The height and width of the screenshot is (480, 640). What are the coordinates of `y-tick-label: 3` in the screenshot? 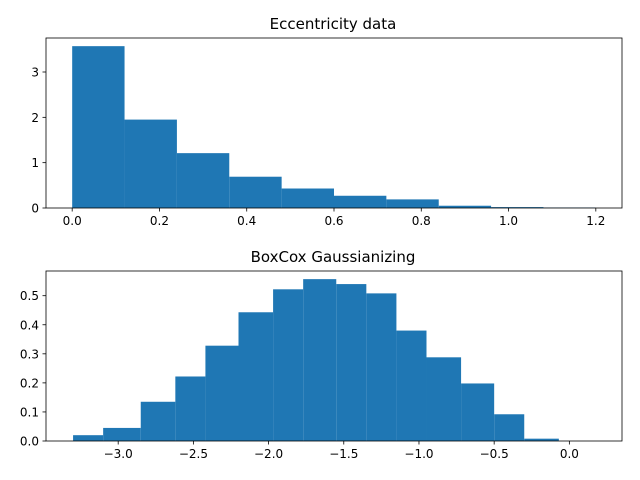 It's located at (35, 73).